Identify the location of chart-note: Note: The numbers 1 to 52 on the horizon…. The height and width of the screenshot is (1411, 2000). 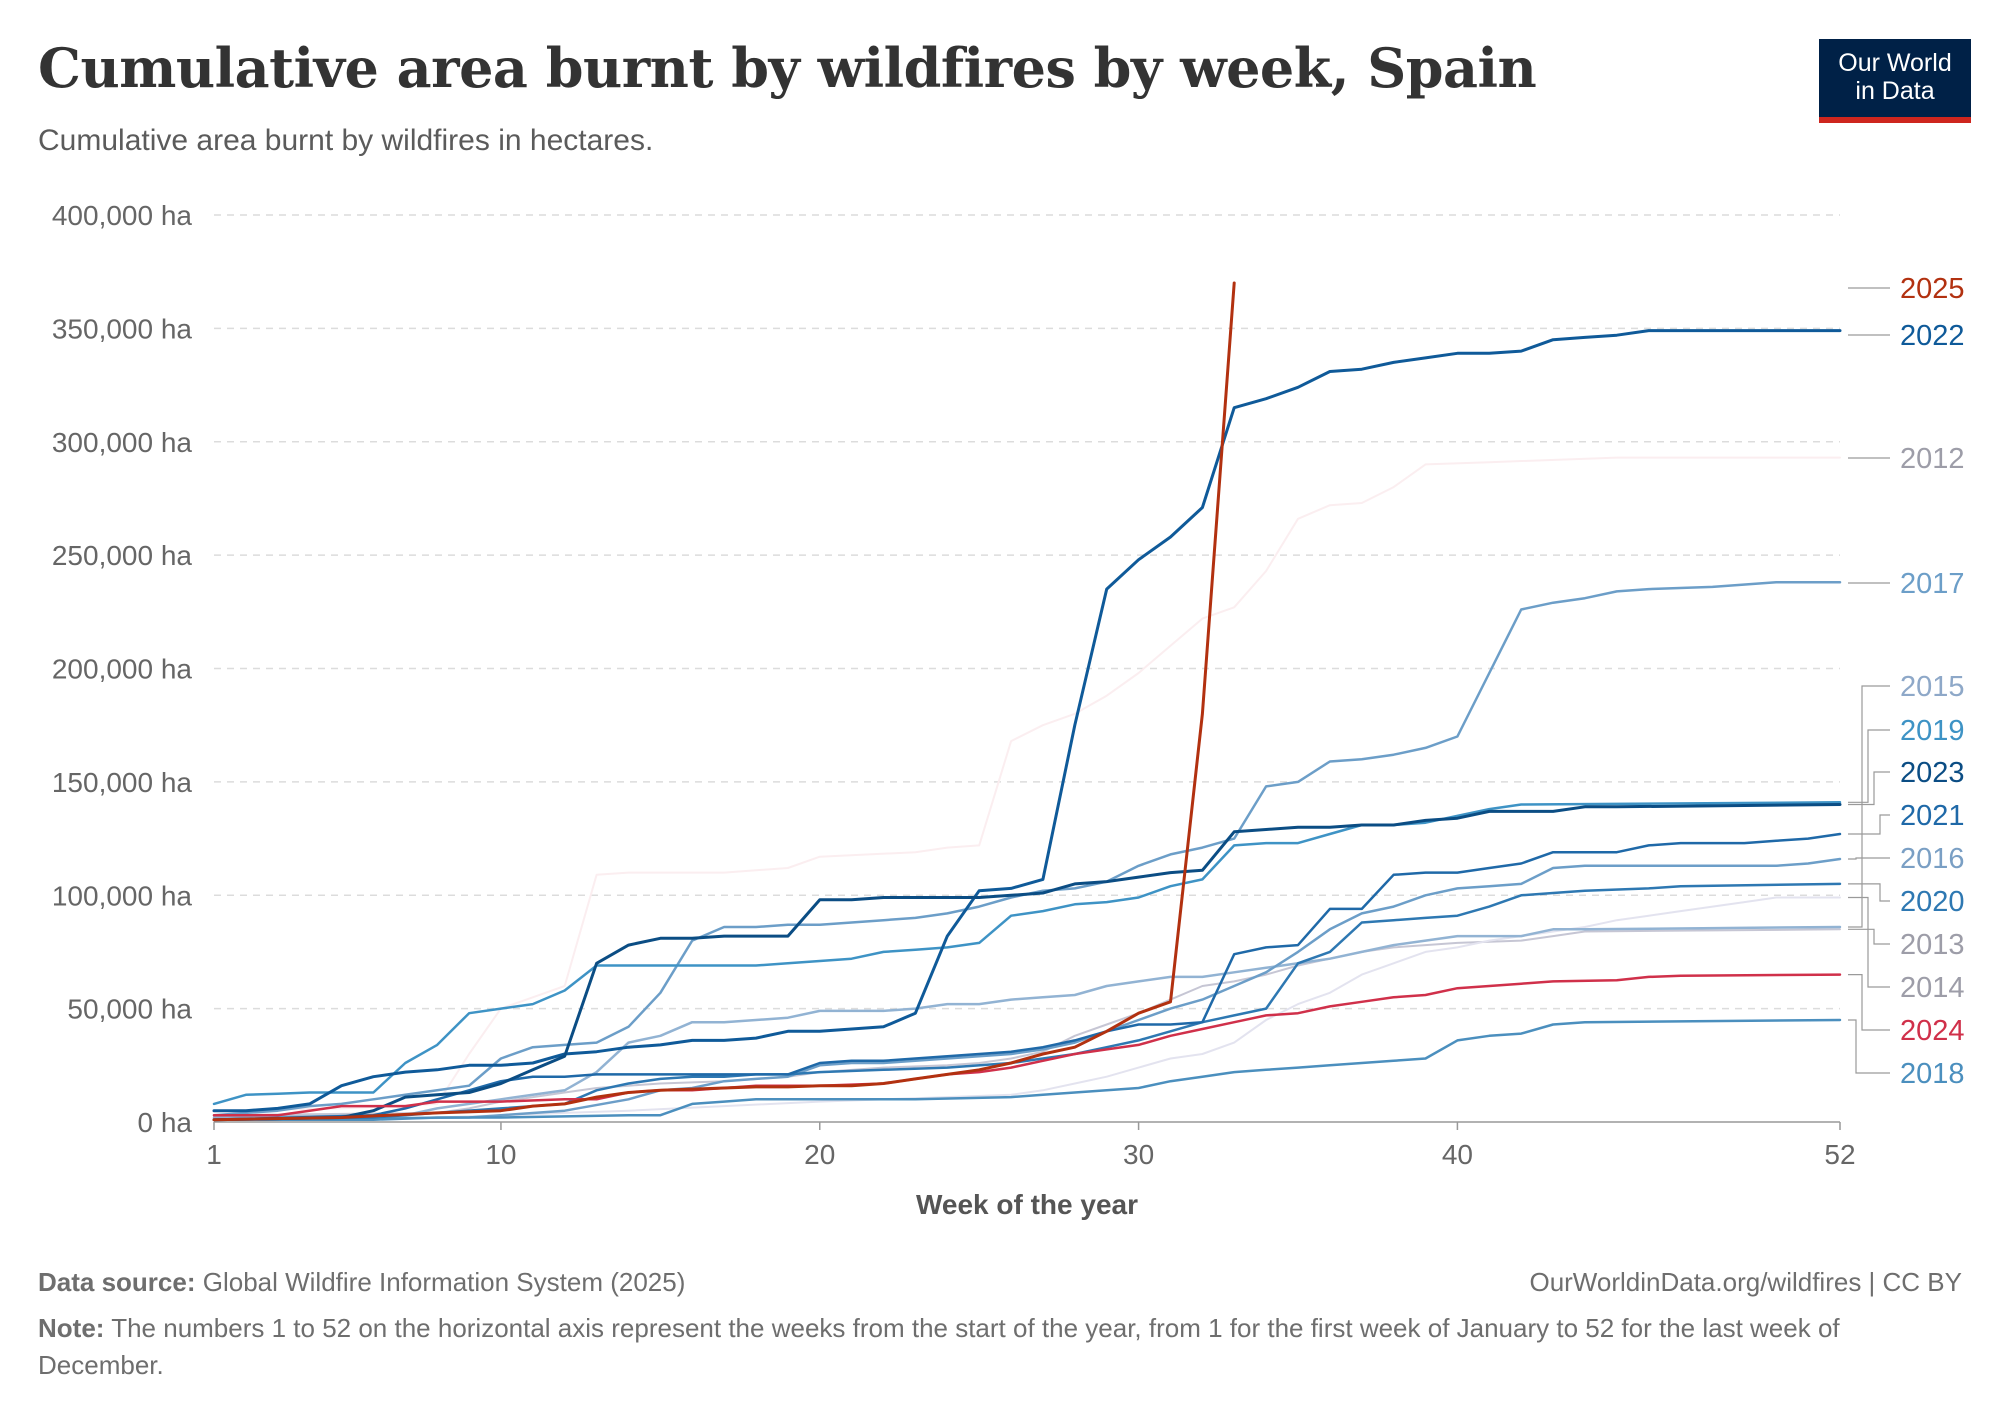
(1003, 1347).